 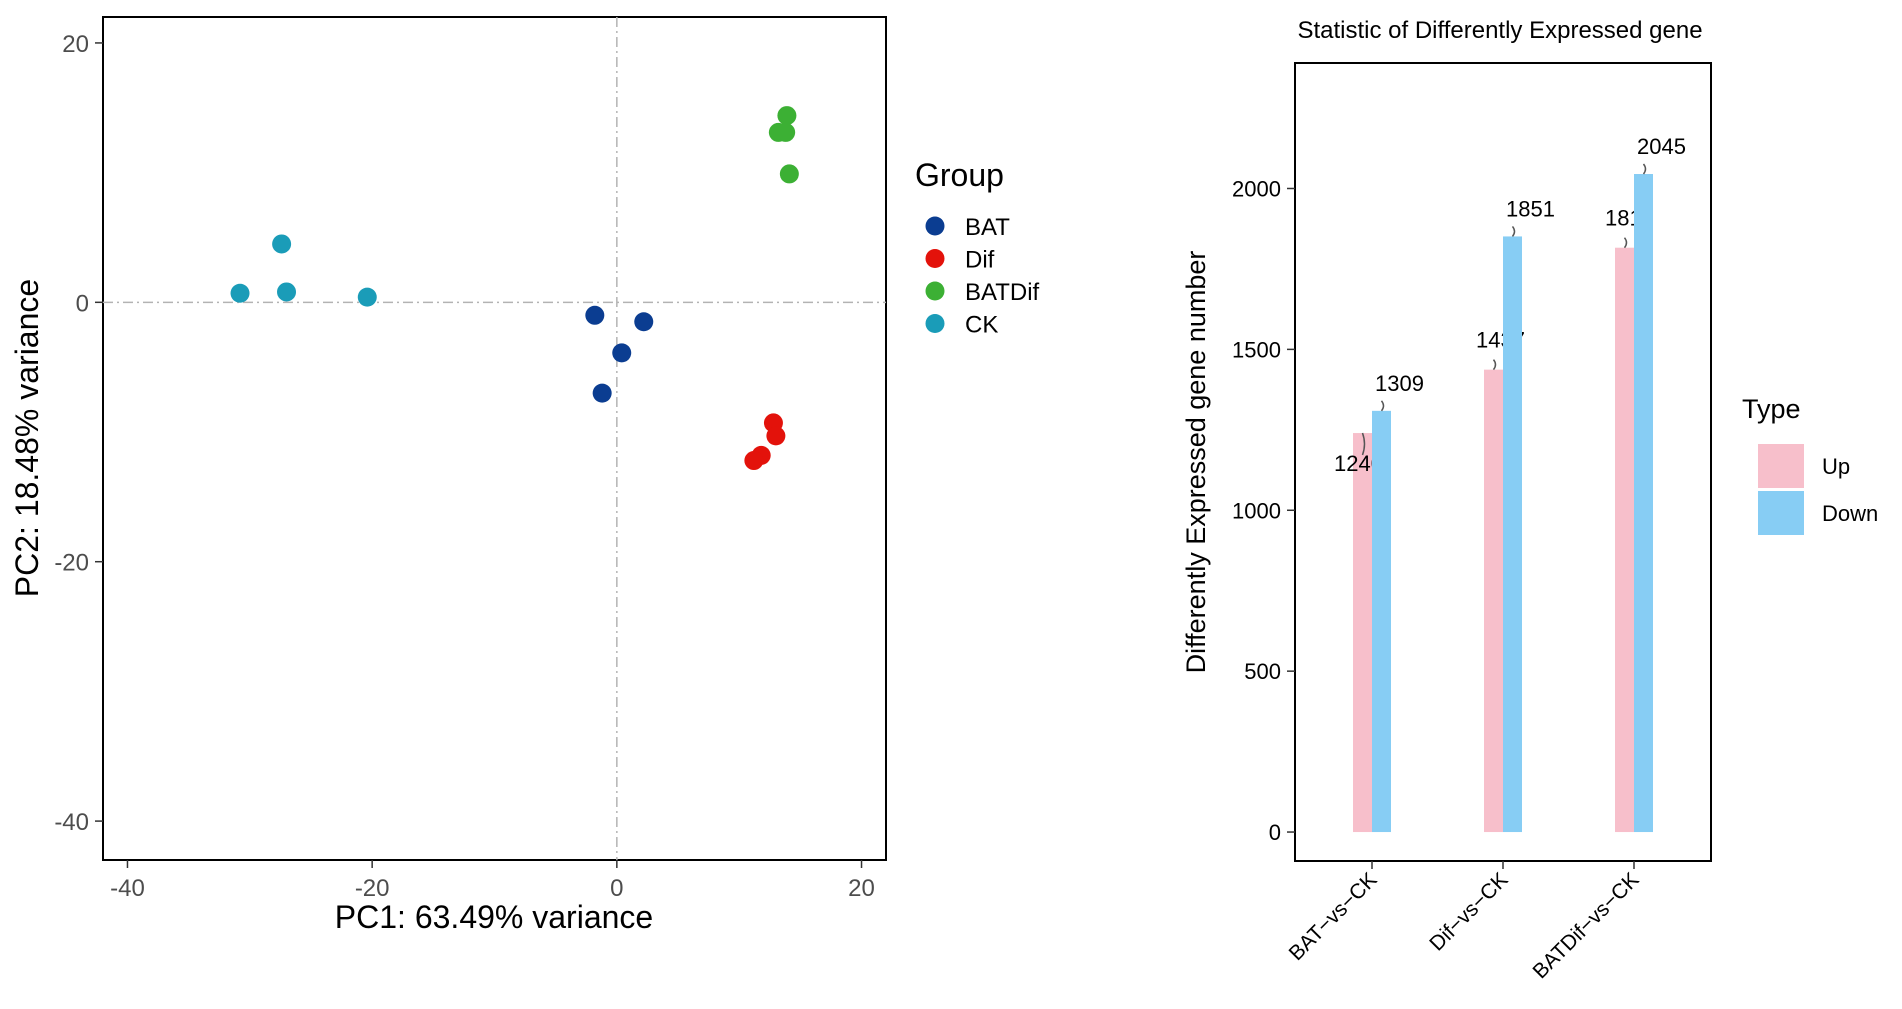 What do you see at coordinates (1275, 832) in the screenshot?
I see `bar-y-tick-label: 0` at bounding box center [1275, 832].